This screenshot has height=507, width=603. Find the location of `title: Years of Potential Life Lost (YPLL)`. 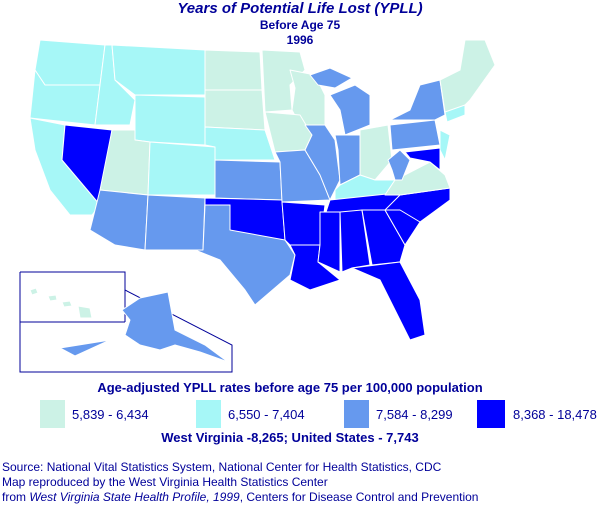

title: Years of Potential Life Lost (YPLL) is located at coordinates (299, 8).